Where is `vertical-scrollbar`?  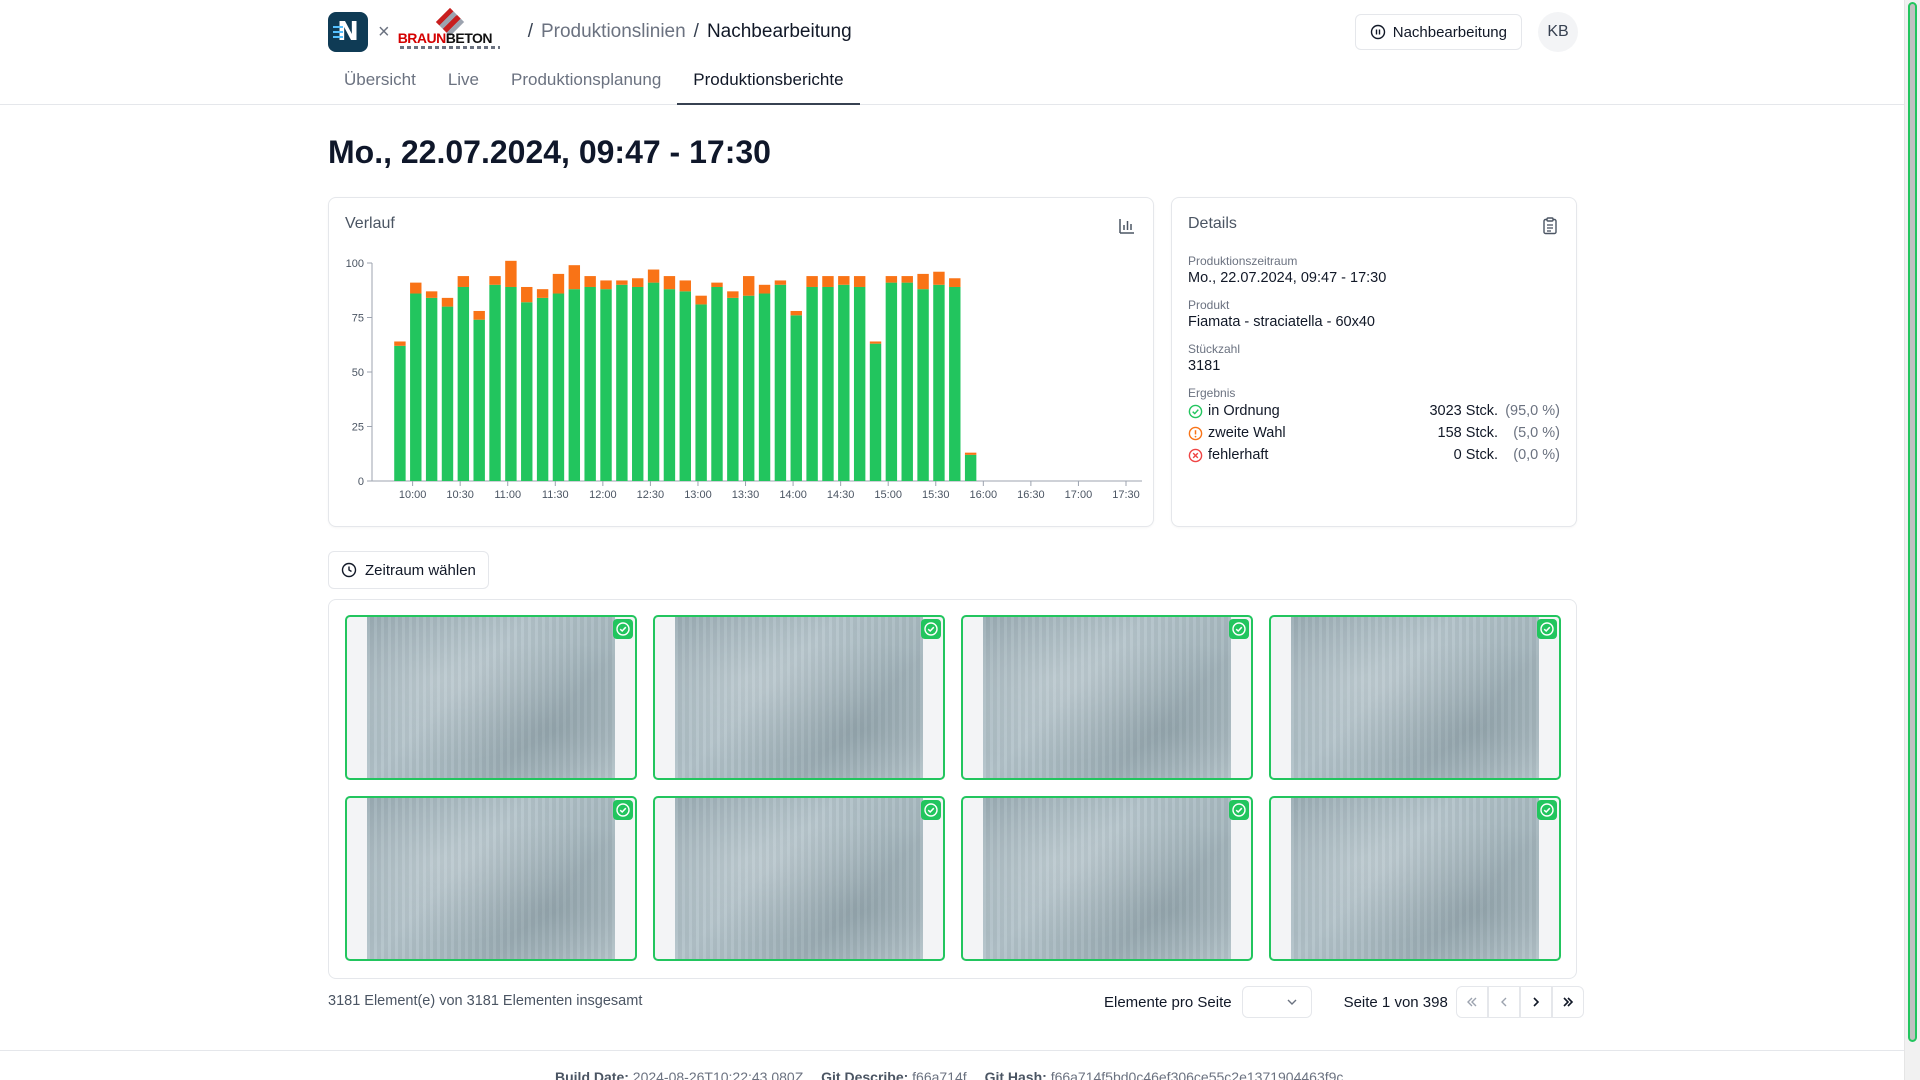
vertical-scrollbar is located at coordinates (1912, 540).